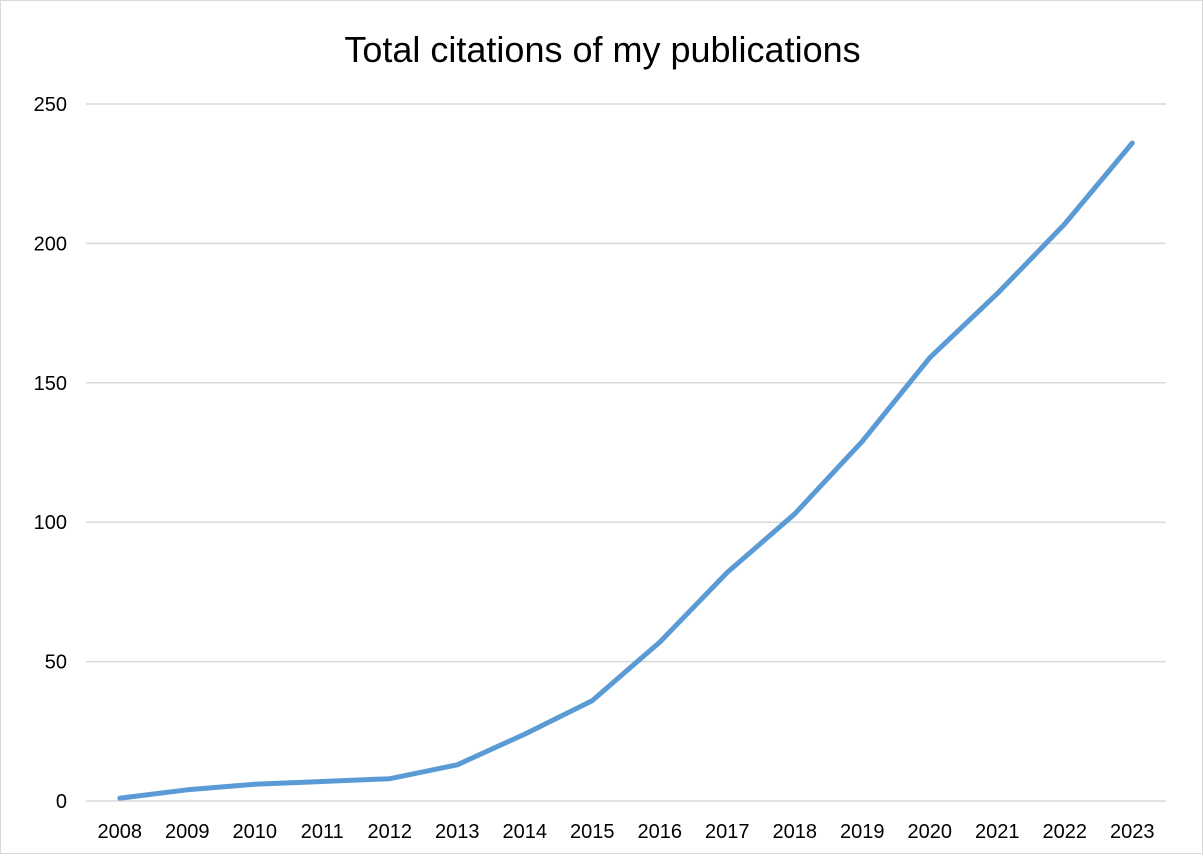  What do you see at coordinates (1065, 832) in the screenshot?
I see `x-tick-label: 2022` at bounding box center [1065, 832].